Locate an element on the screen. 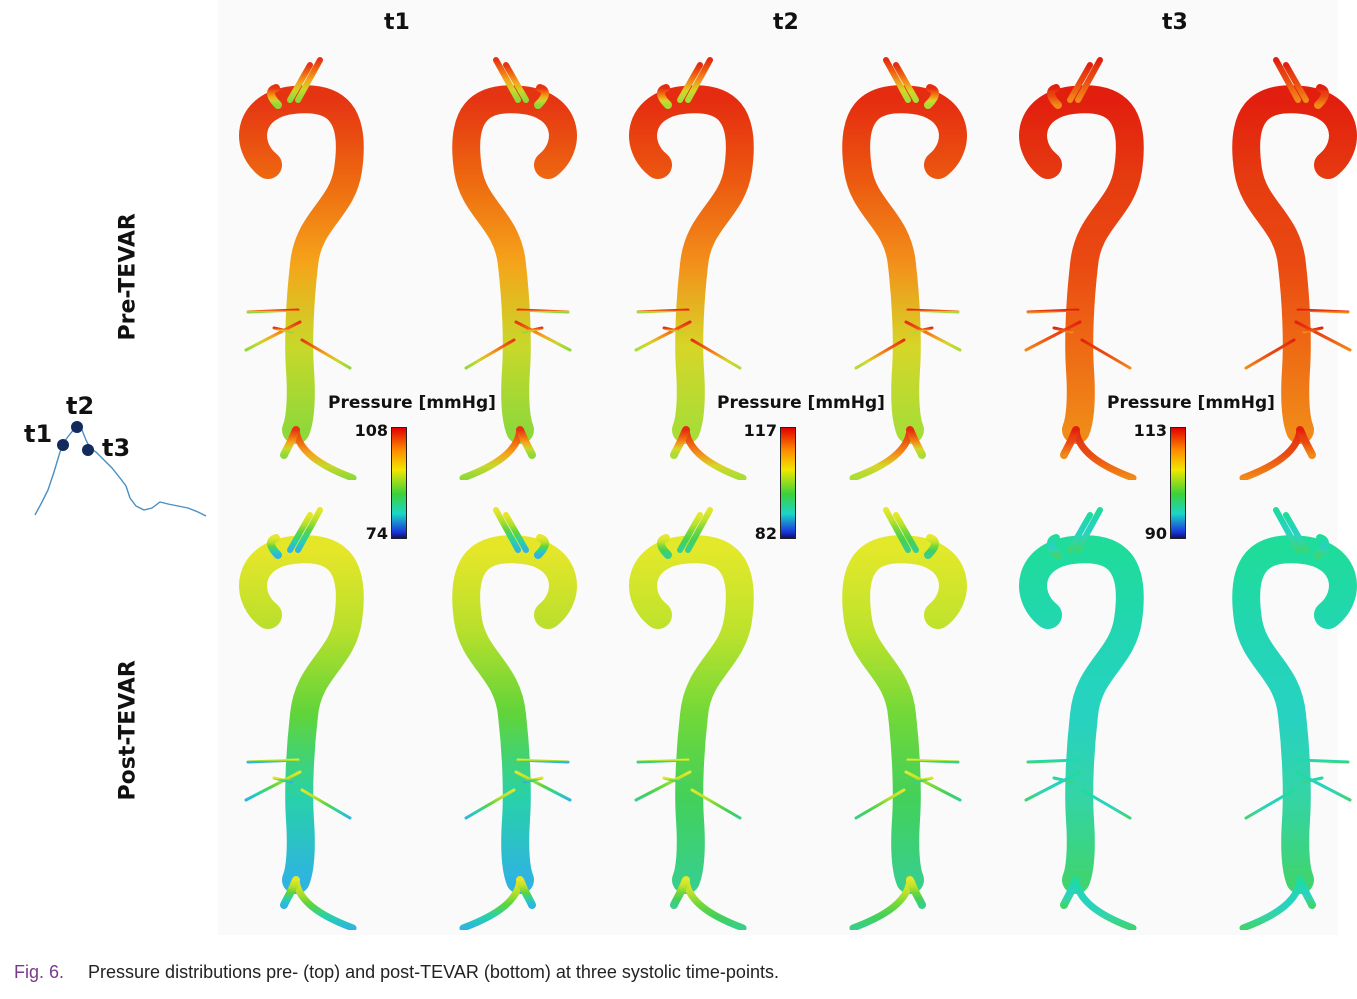 Image resolution: width=1357 pixels, height=999 pixels. post-tevar-t2-view-b is located at coordinates (904, 718).